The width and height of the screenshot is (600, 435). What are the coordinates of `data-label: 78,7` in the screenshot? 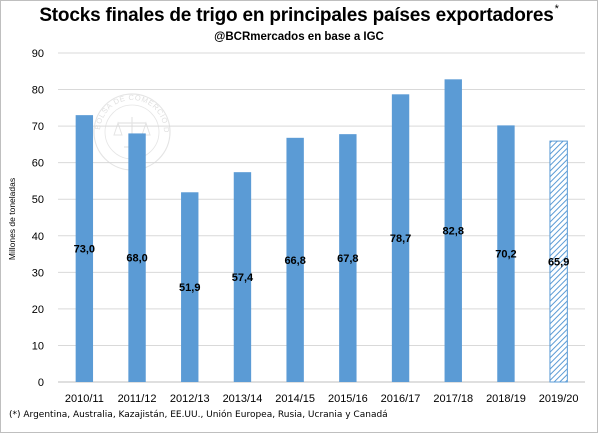 It's located at (400, 239).